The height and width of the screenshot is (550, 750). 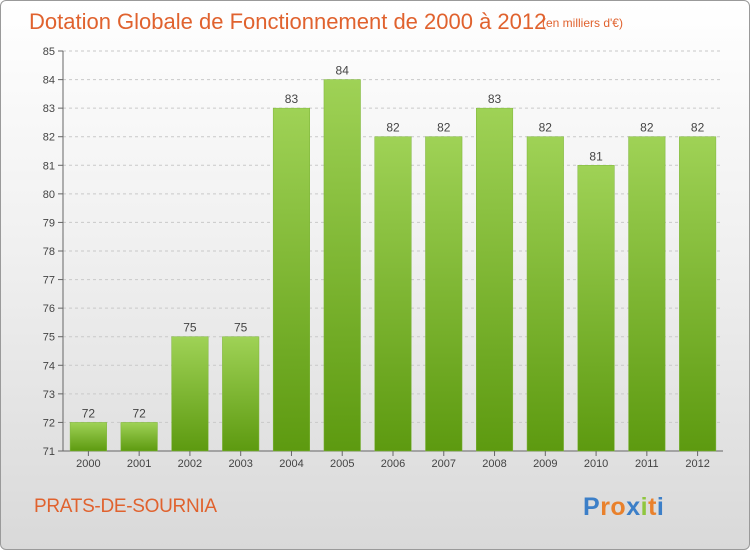 I want to click on y-tick-label: 80, so click(x=49, y=195).